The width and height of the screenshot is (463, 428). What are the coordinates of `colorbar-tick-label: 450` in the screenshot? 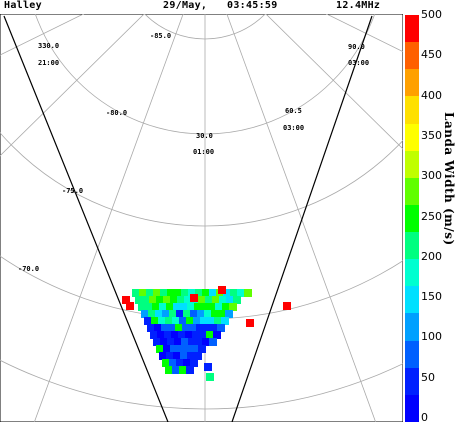 It's located at (431, 55).